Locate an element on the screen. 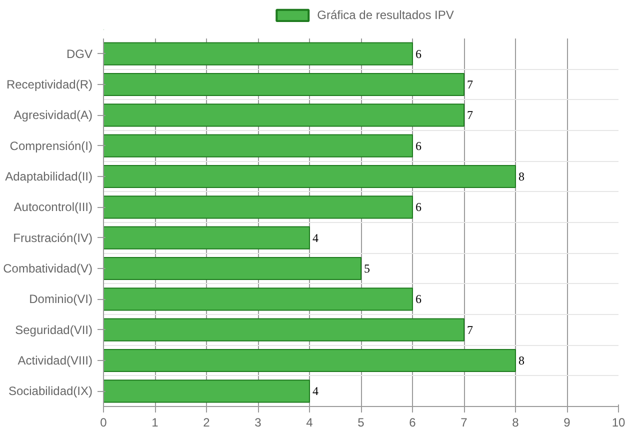  y-tick-label: Actividad(VIII) is located at coordinates (55, 361).